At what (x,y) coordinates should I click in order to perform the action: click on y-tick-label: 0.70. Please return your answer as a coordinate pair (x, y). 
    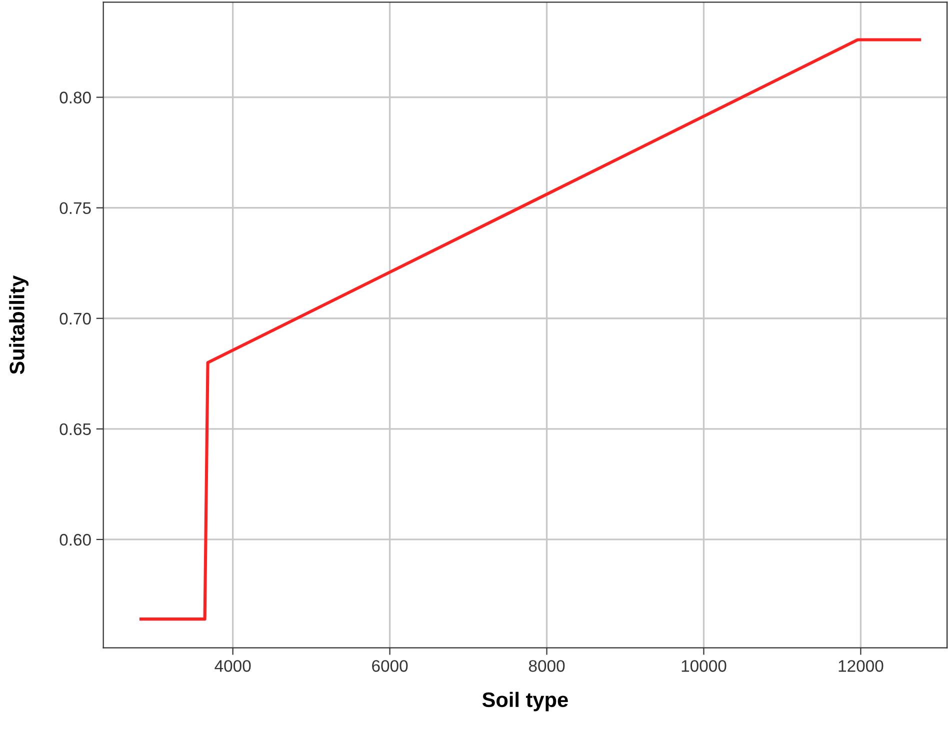
    Looking at the image, I should click on (75, 318).